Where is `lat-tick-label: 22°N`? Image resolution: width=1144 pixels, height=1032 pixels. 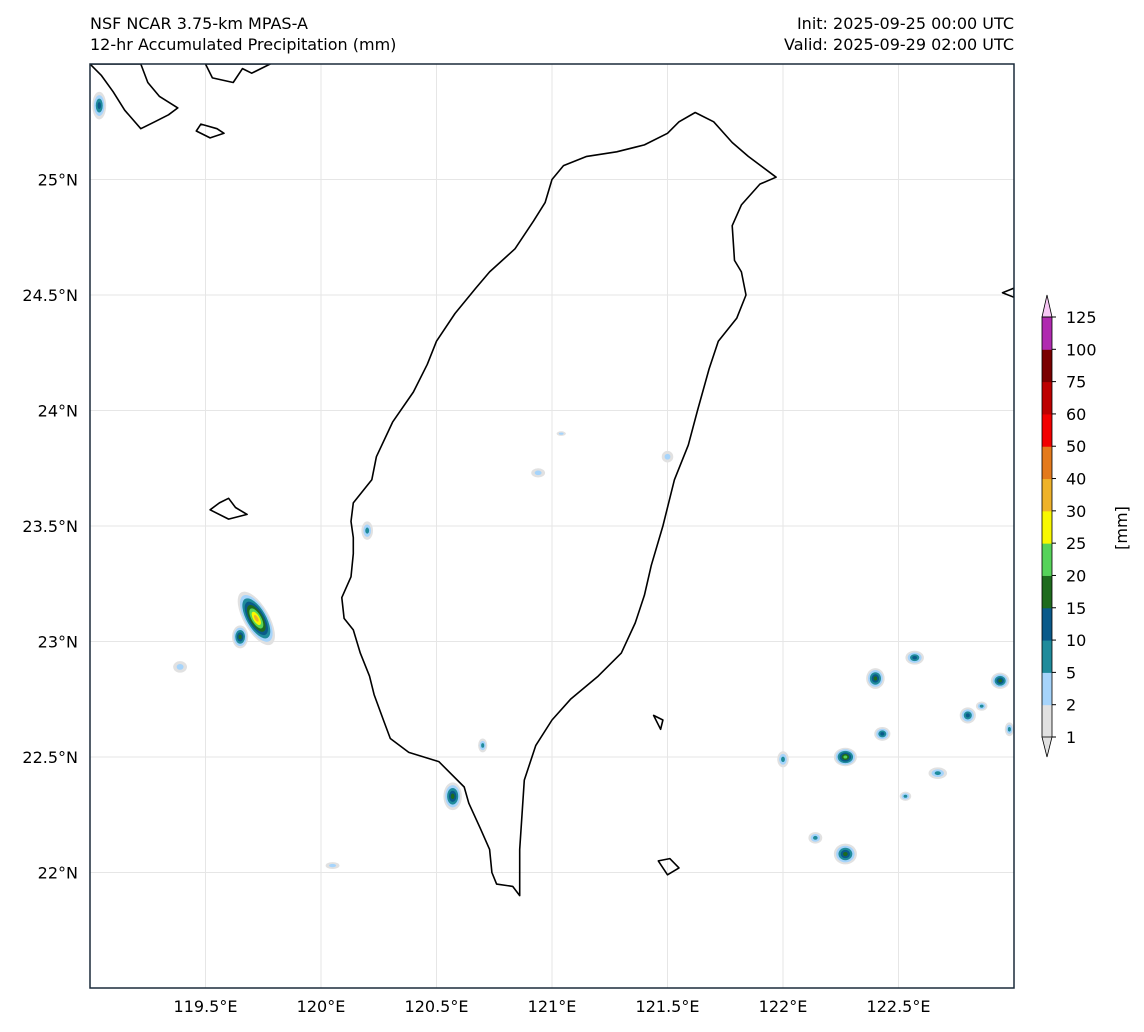 lat-tick-label: 22°N is located at coordinates (58, 873).